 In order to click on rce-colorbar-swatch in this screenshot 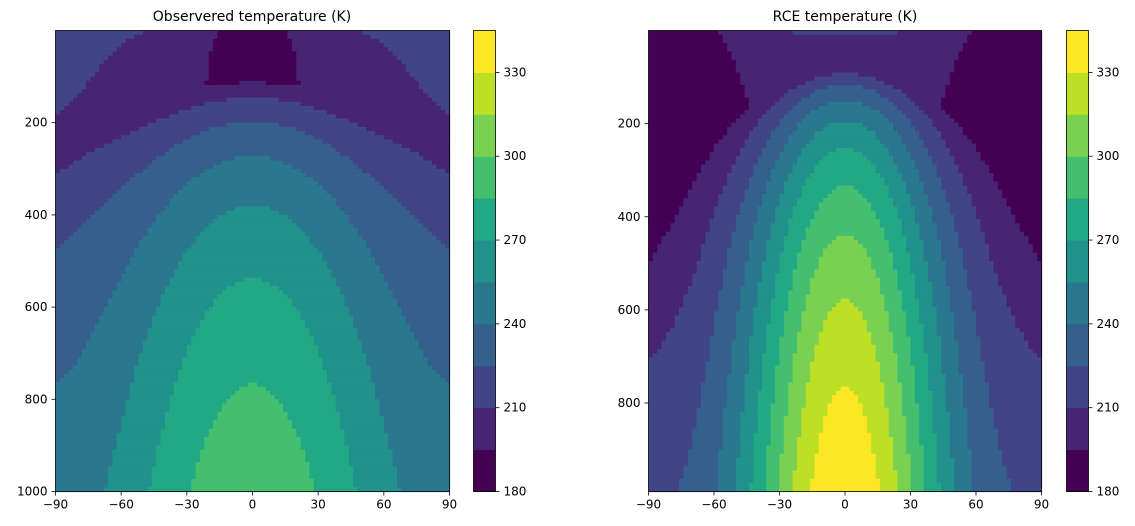, I will do `click(1077, 51)`.